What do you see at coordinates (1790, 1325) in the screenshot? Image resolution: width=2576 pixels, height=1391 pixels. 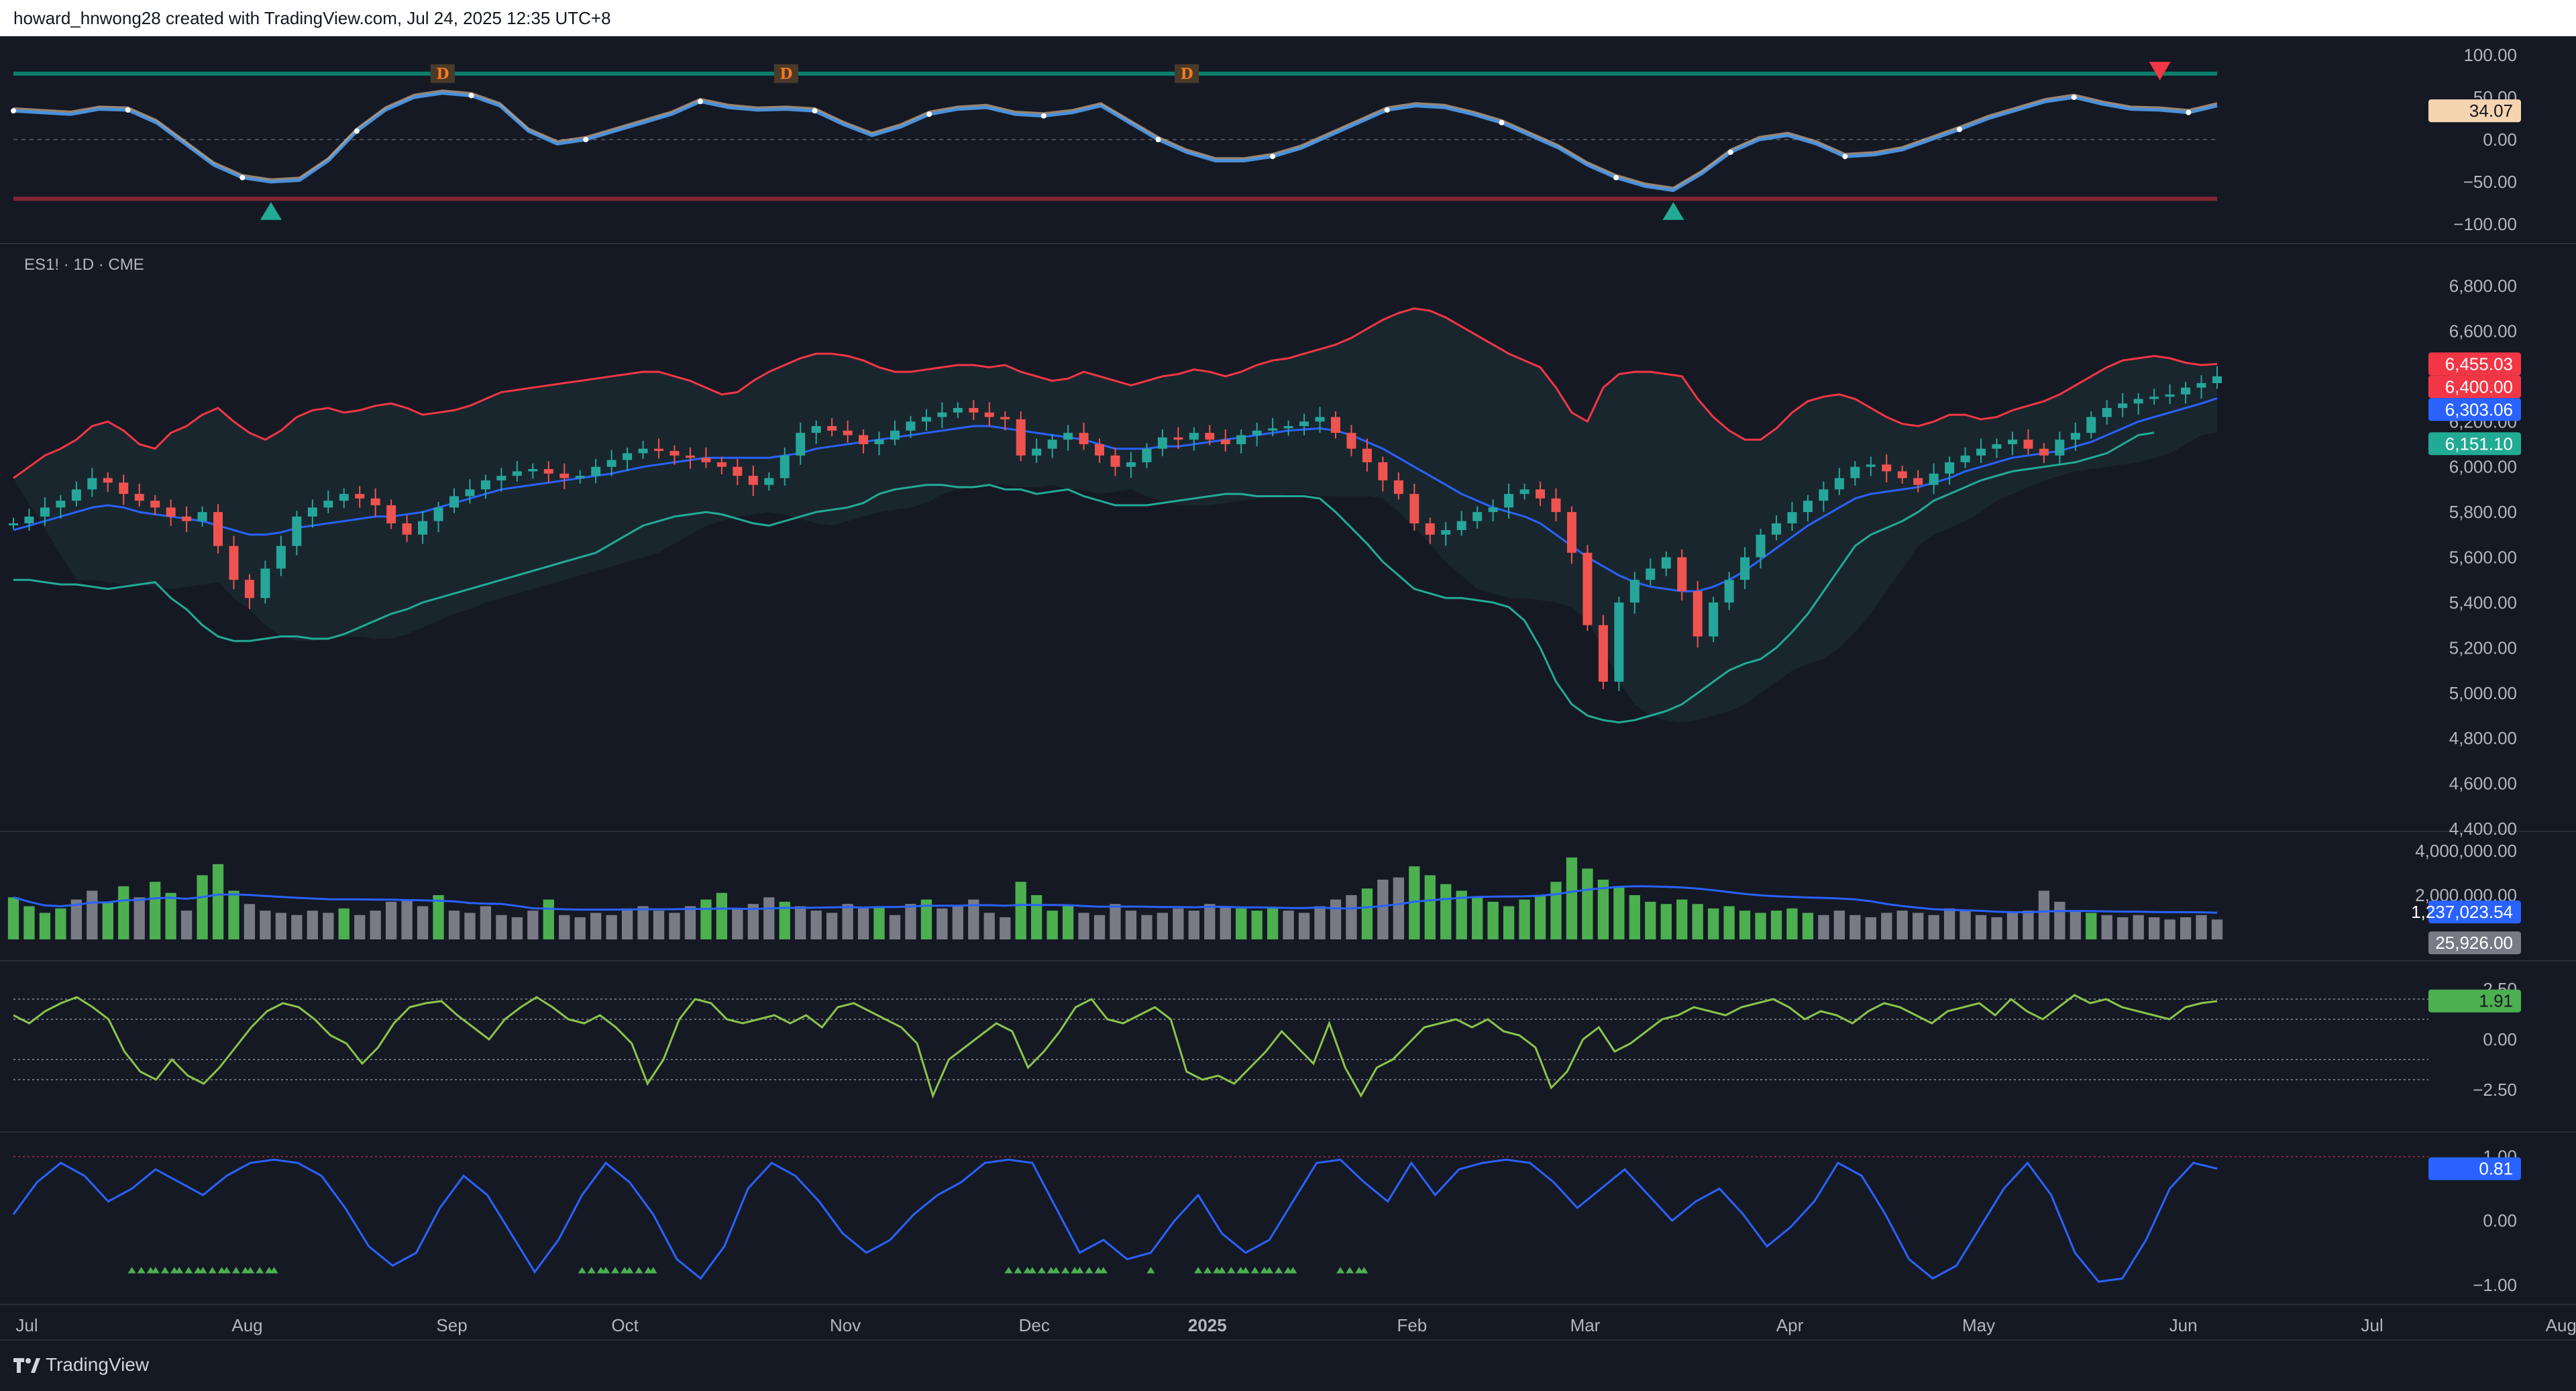 I see `time-axis-label: Apr` at bounding box center [1790, 1325].